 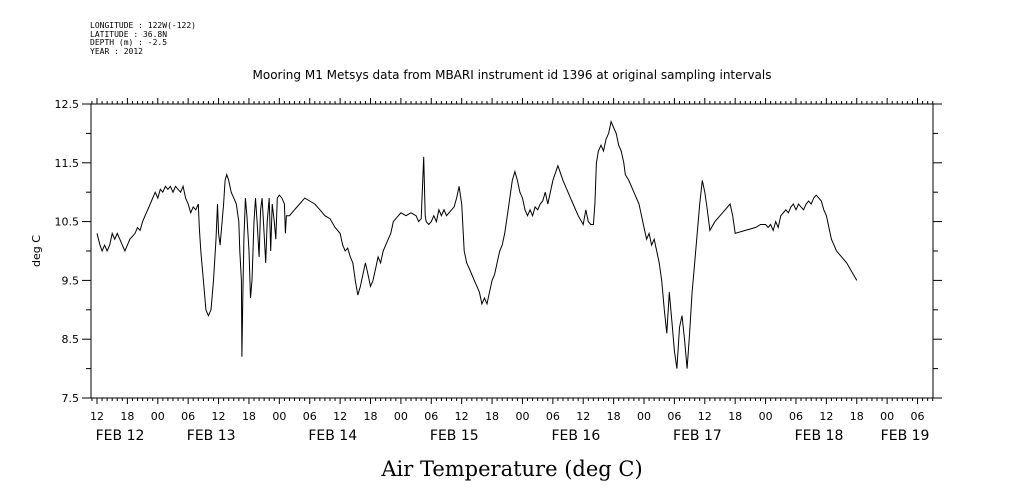 I want to click on y-tick-label: 11.5, so click(x=67, y=163).